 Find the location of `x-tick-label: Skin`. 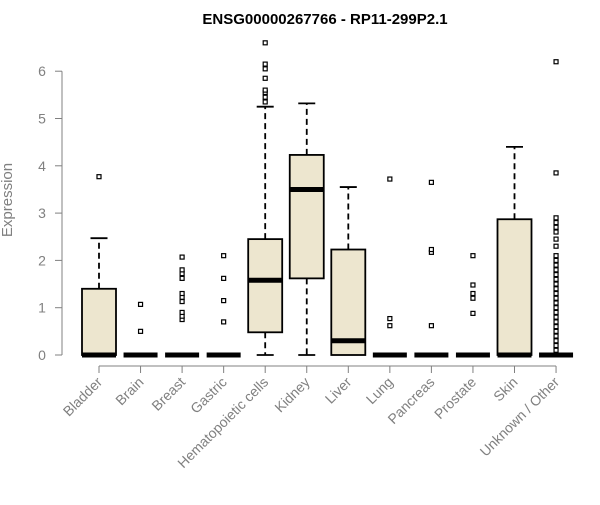

x-tick-label: Skin is located at coordinates (505, 389).